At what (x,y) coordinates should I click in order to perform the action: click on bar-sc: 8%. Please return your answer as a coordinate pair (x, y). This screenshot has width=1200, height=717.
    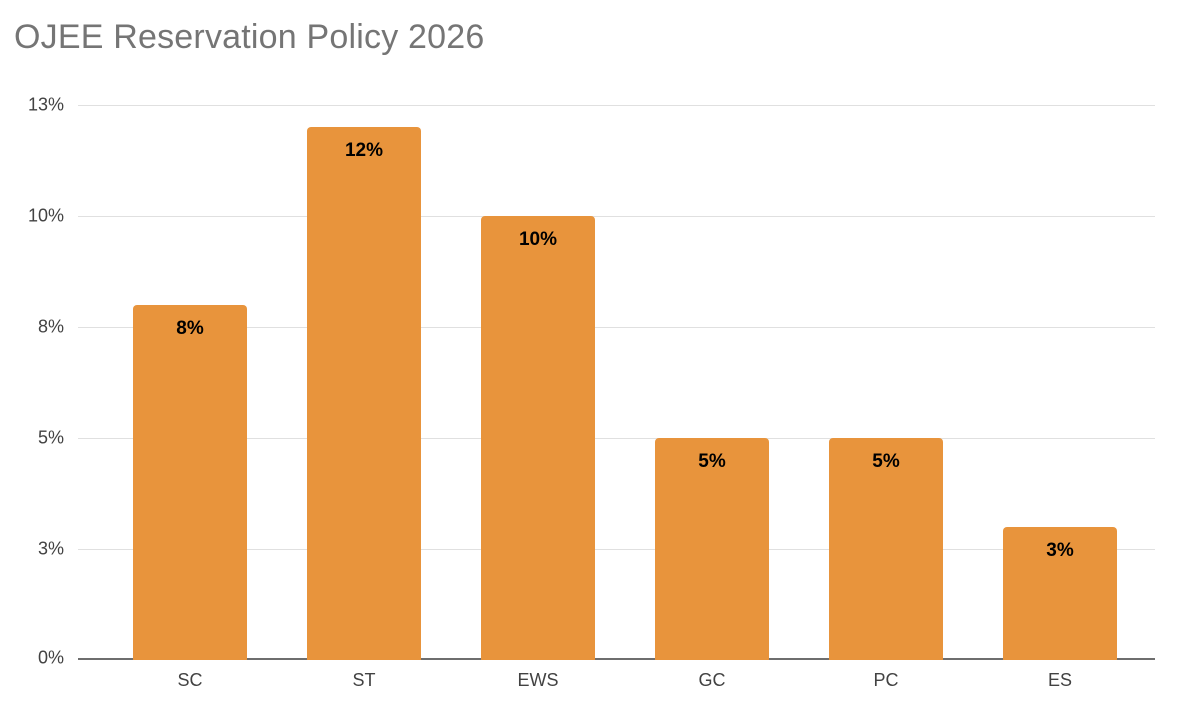
    Looking at the image, I should click on (190, 482).